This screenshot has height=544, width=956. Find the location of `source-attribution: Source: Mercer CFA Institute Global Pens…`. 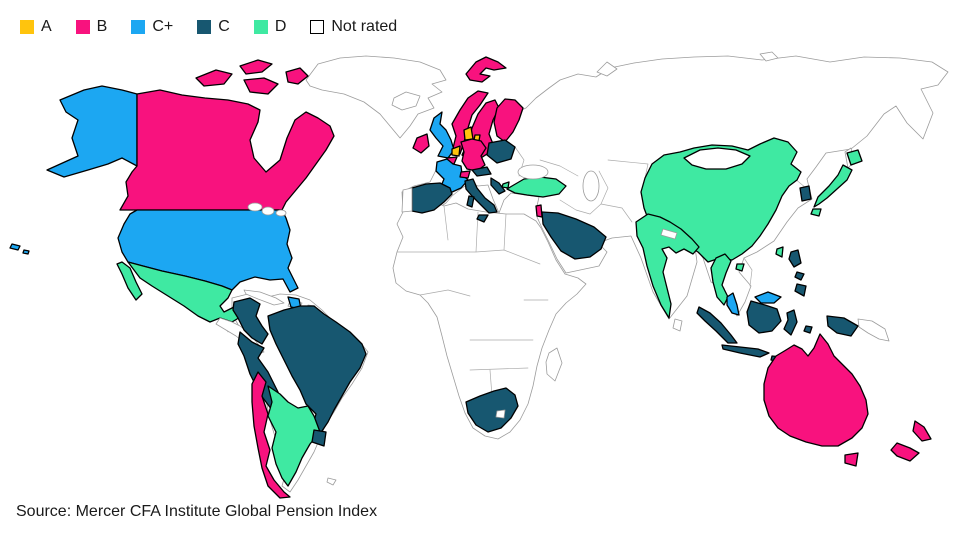

source-attribution: Source: Mercer CFA Institute Global Pens… is located at coordinates (197, 511).